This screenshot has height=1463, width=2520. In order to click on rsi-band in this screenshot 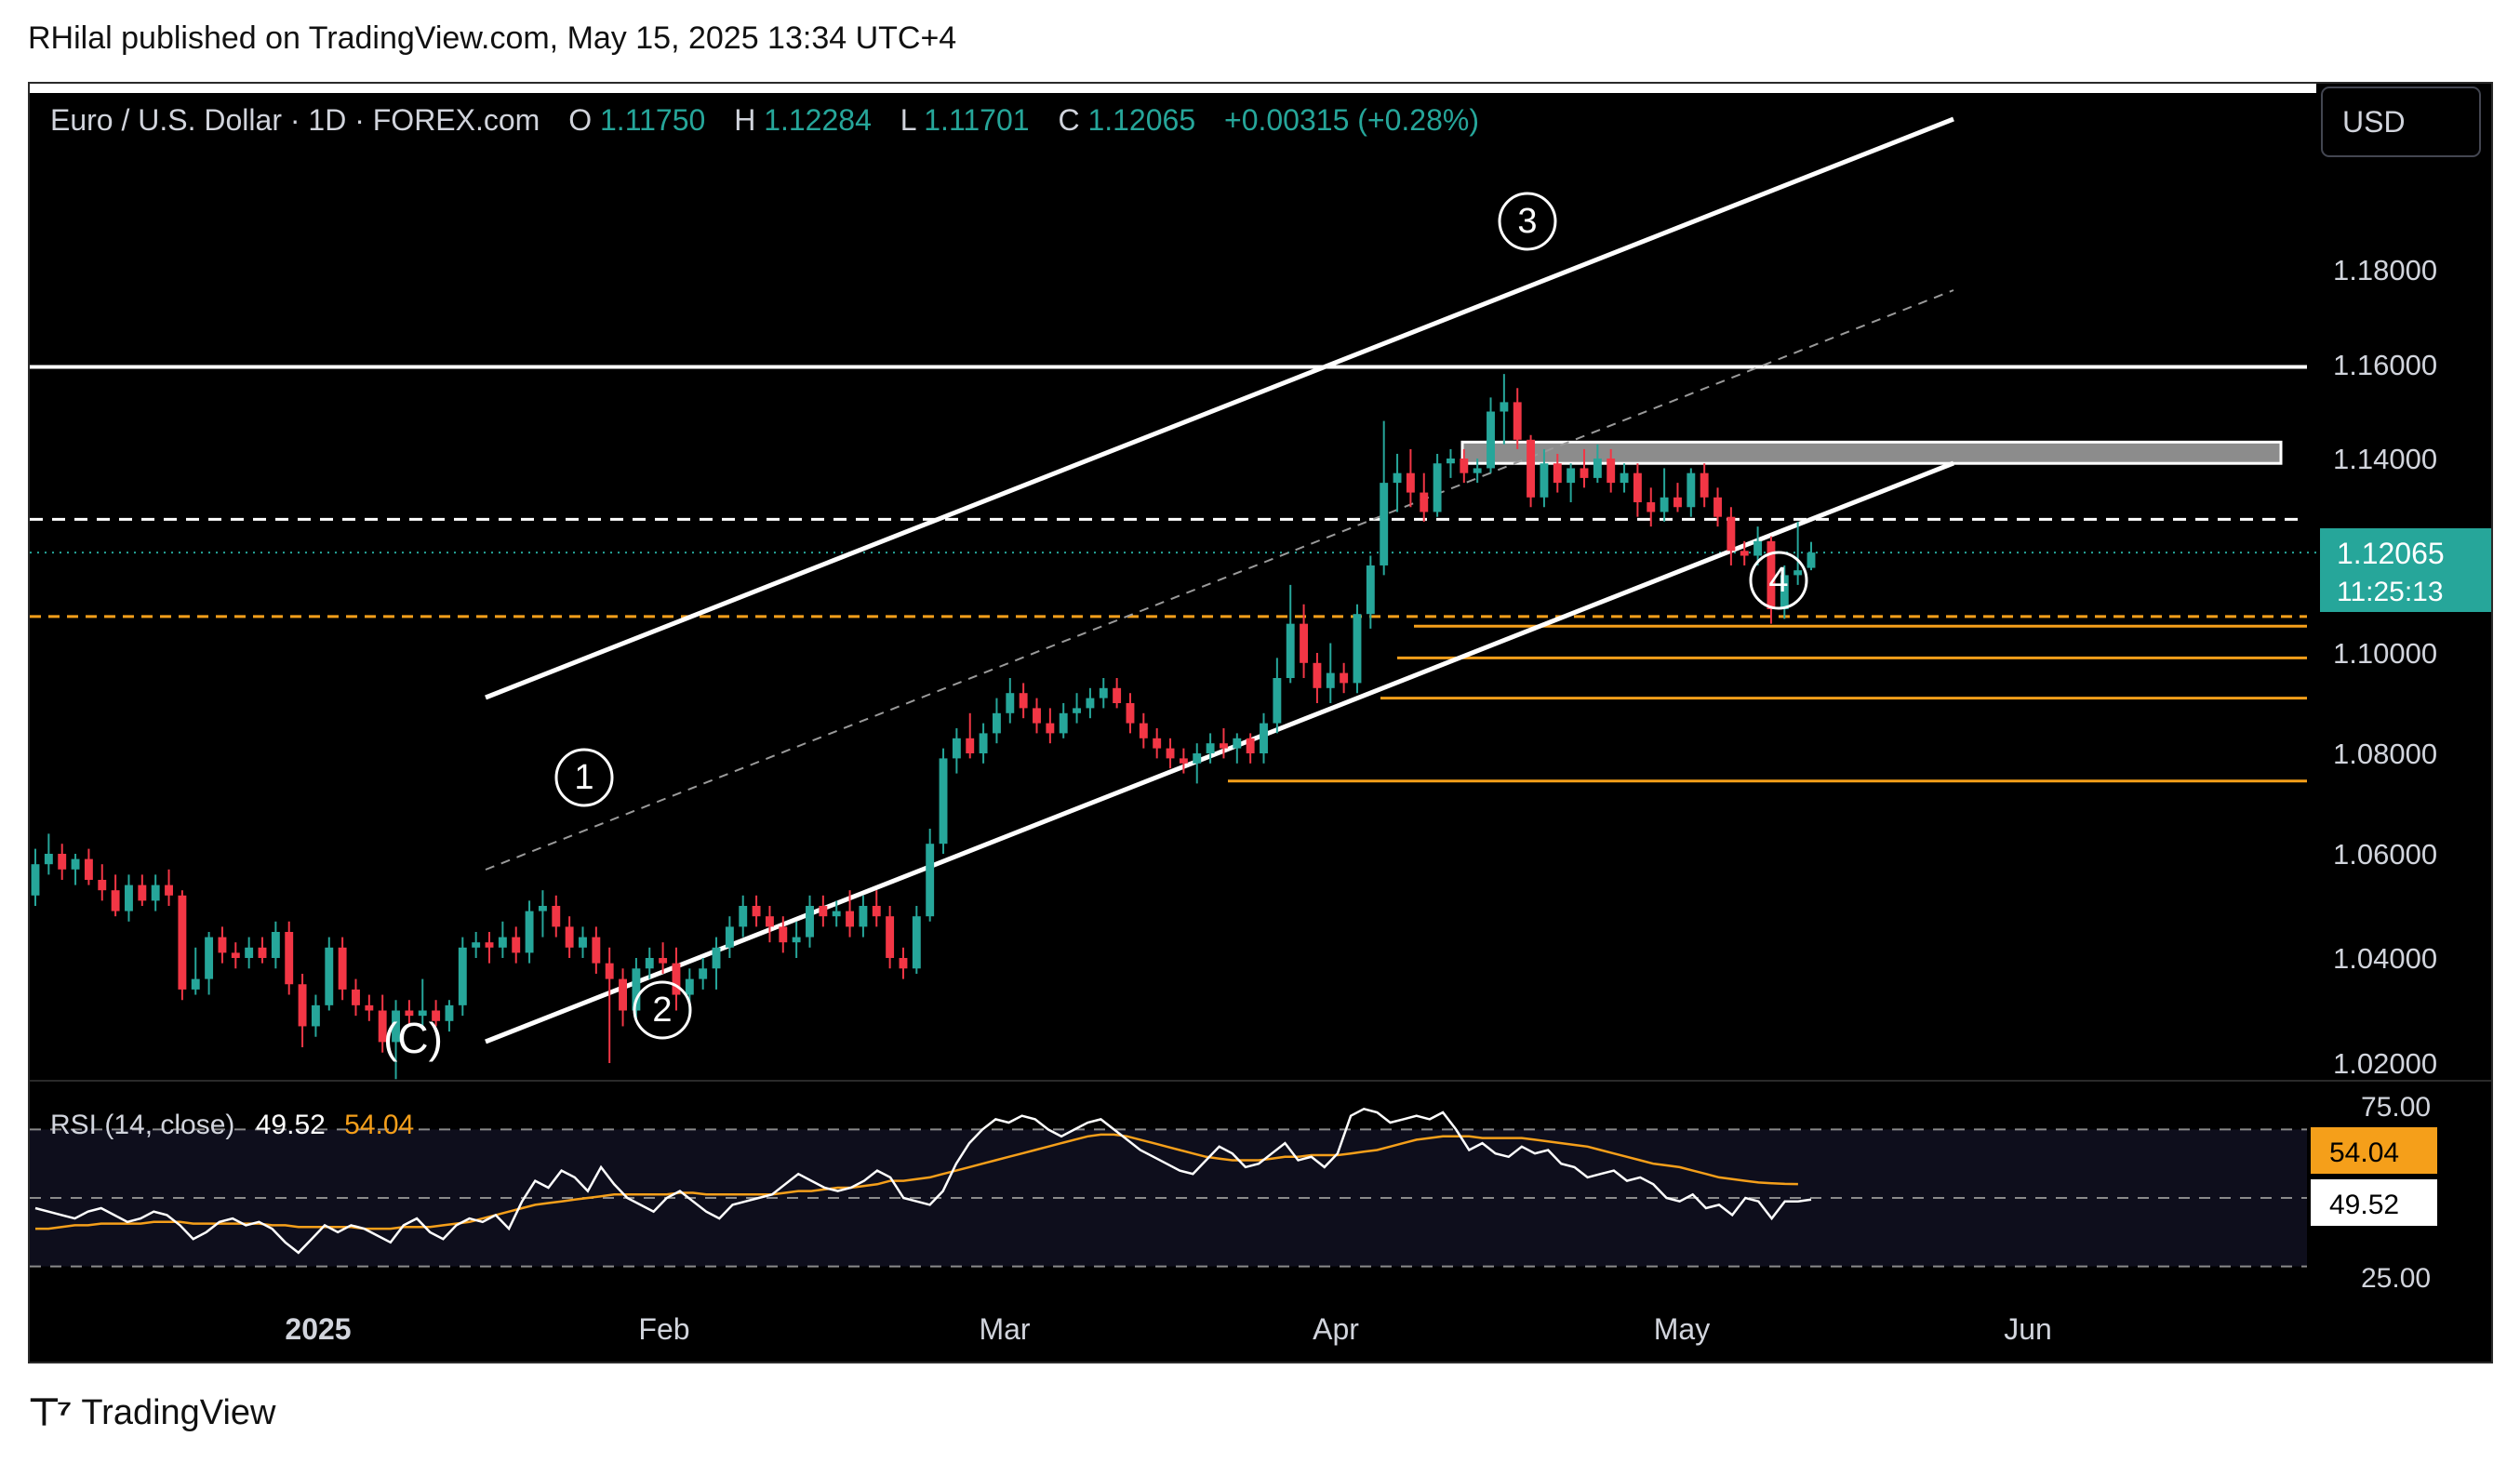, I will do `click(1168, 1198)`.